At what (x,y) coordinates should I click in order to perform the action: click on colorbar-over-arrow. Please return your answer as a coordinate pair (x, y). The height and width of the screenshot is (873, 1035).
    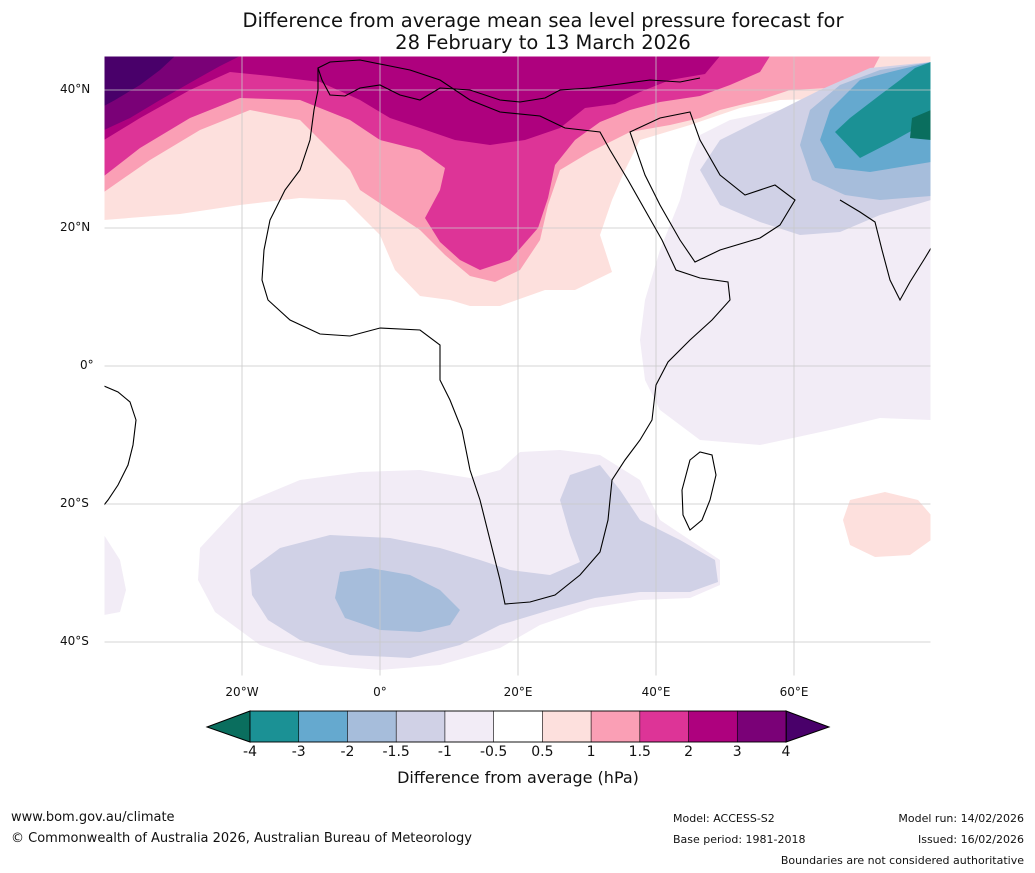
    Looking at the image, I should click on (808, 726).